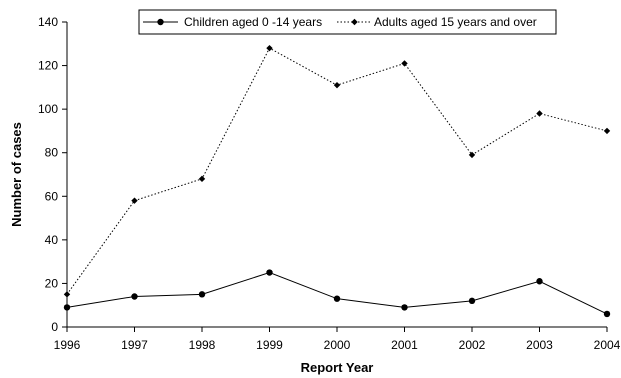 This screenshot has width=621, height=378. Describe the element at coordinates (269, 345) in the screenshot. I see `x-tick-label: 1999` at that location.